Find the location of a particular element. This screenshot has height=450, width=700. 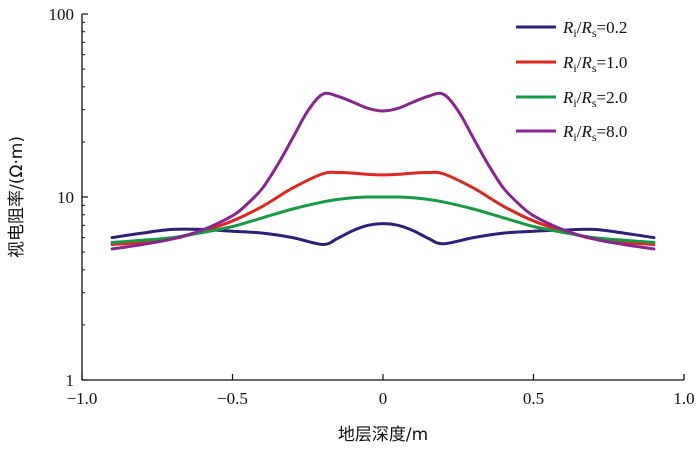

legend-label: Ri/Rs=8.0 is located at coordinates (594, 133).